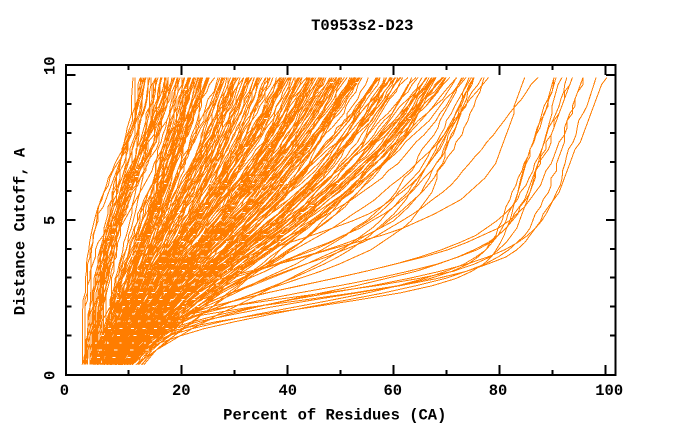 The image size is (680, 440). Describe the element at coordinates (362, 26) in the screenshot. I see `svg-text: T0953s2-D23` at that location.